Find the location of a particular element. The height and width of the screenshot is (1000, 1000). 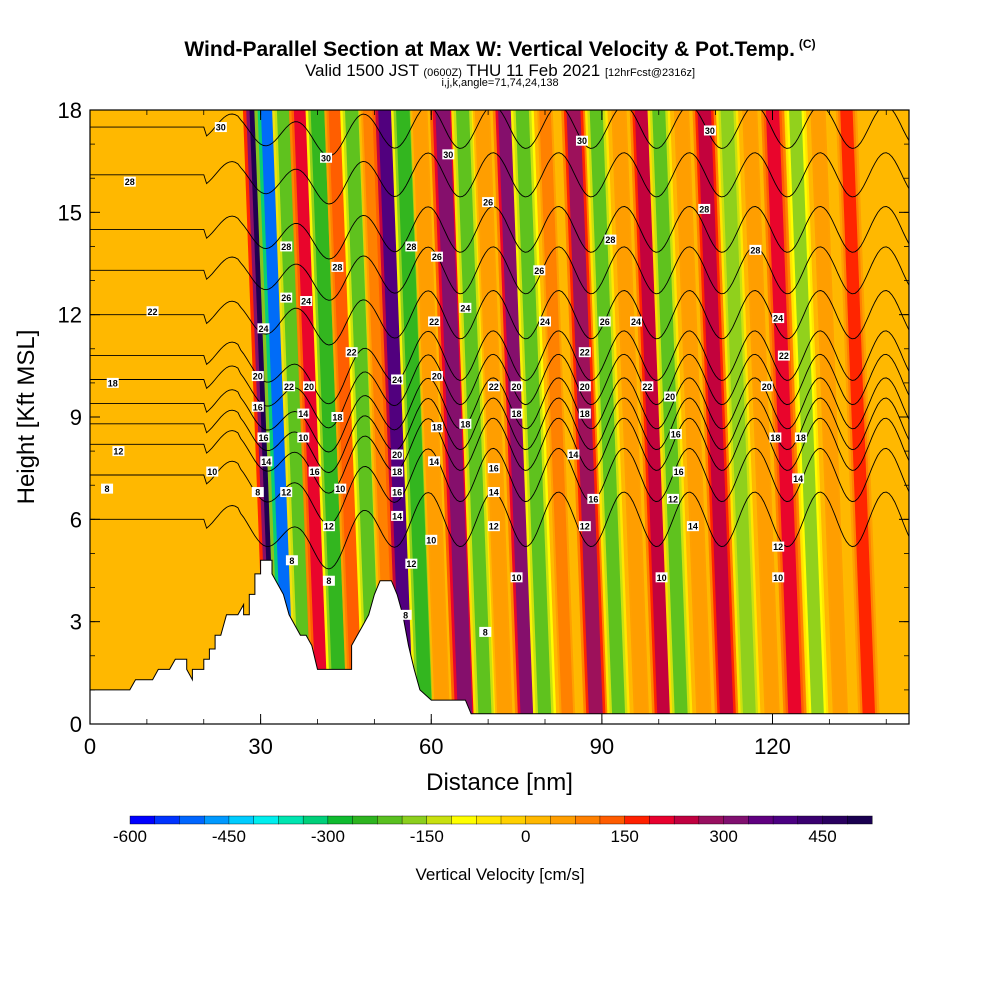

contour-label-76: 28 is located at coordinates (704, 208).